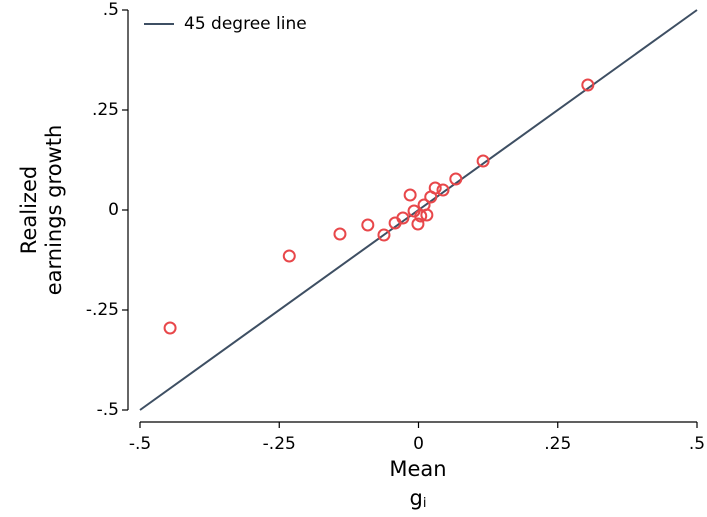 This screenshot has height=517, width=707. Describe the element at coordinates (108, 410) in the screenshot. I see `y-tick-label: -.5` at that location.